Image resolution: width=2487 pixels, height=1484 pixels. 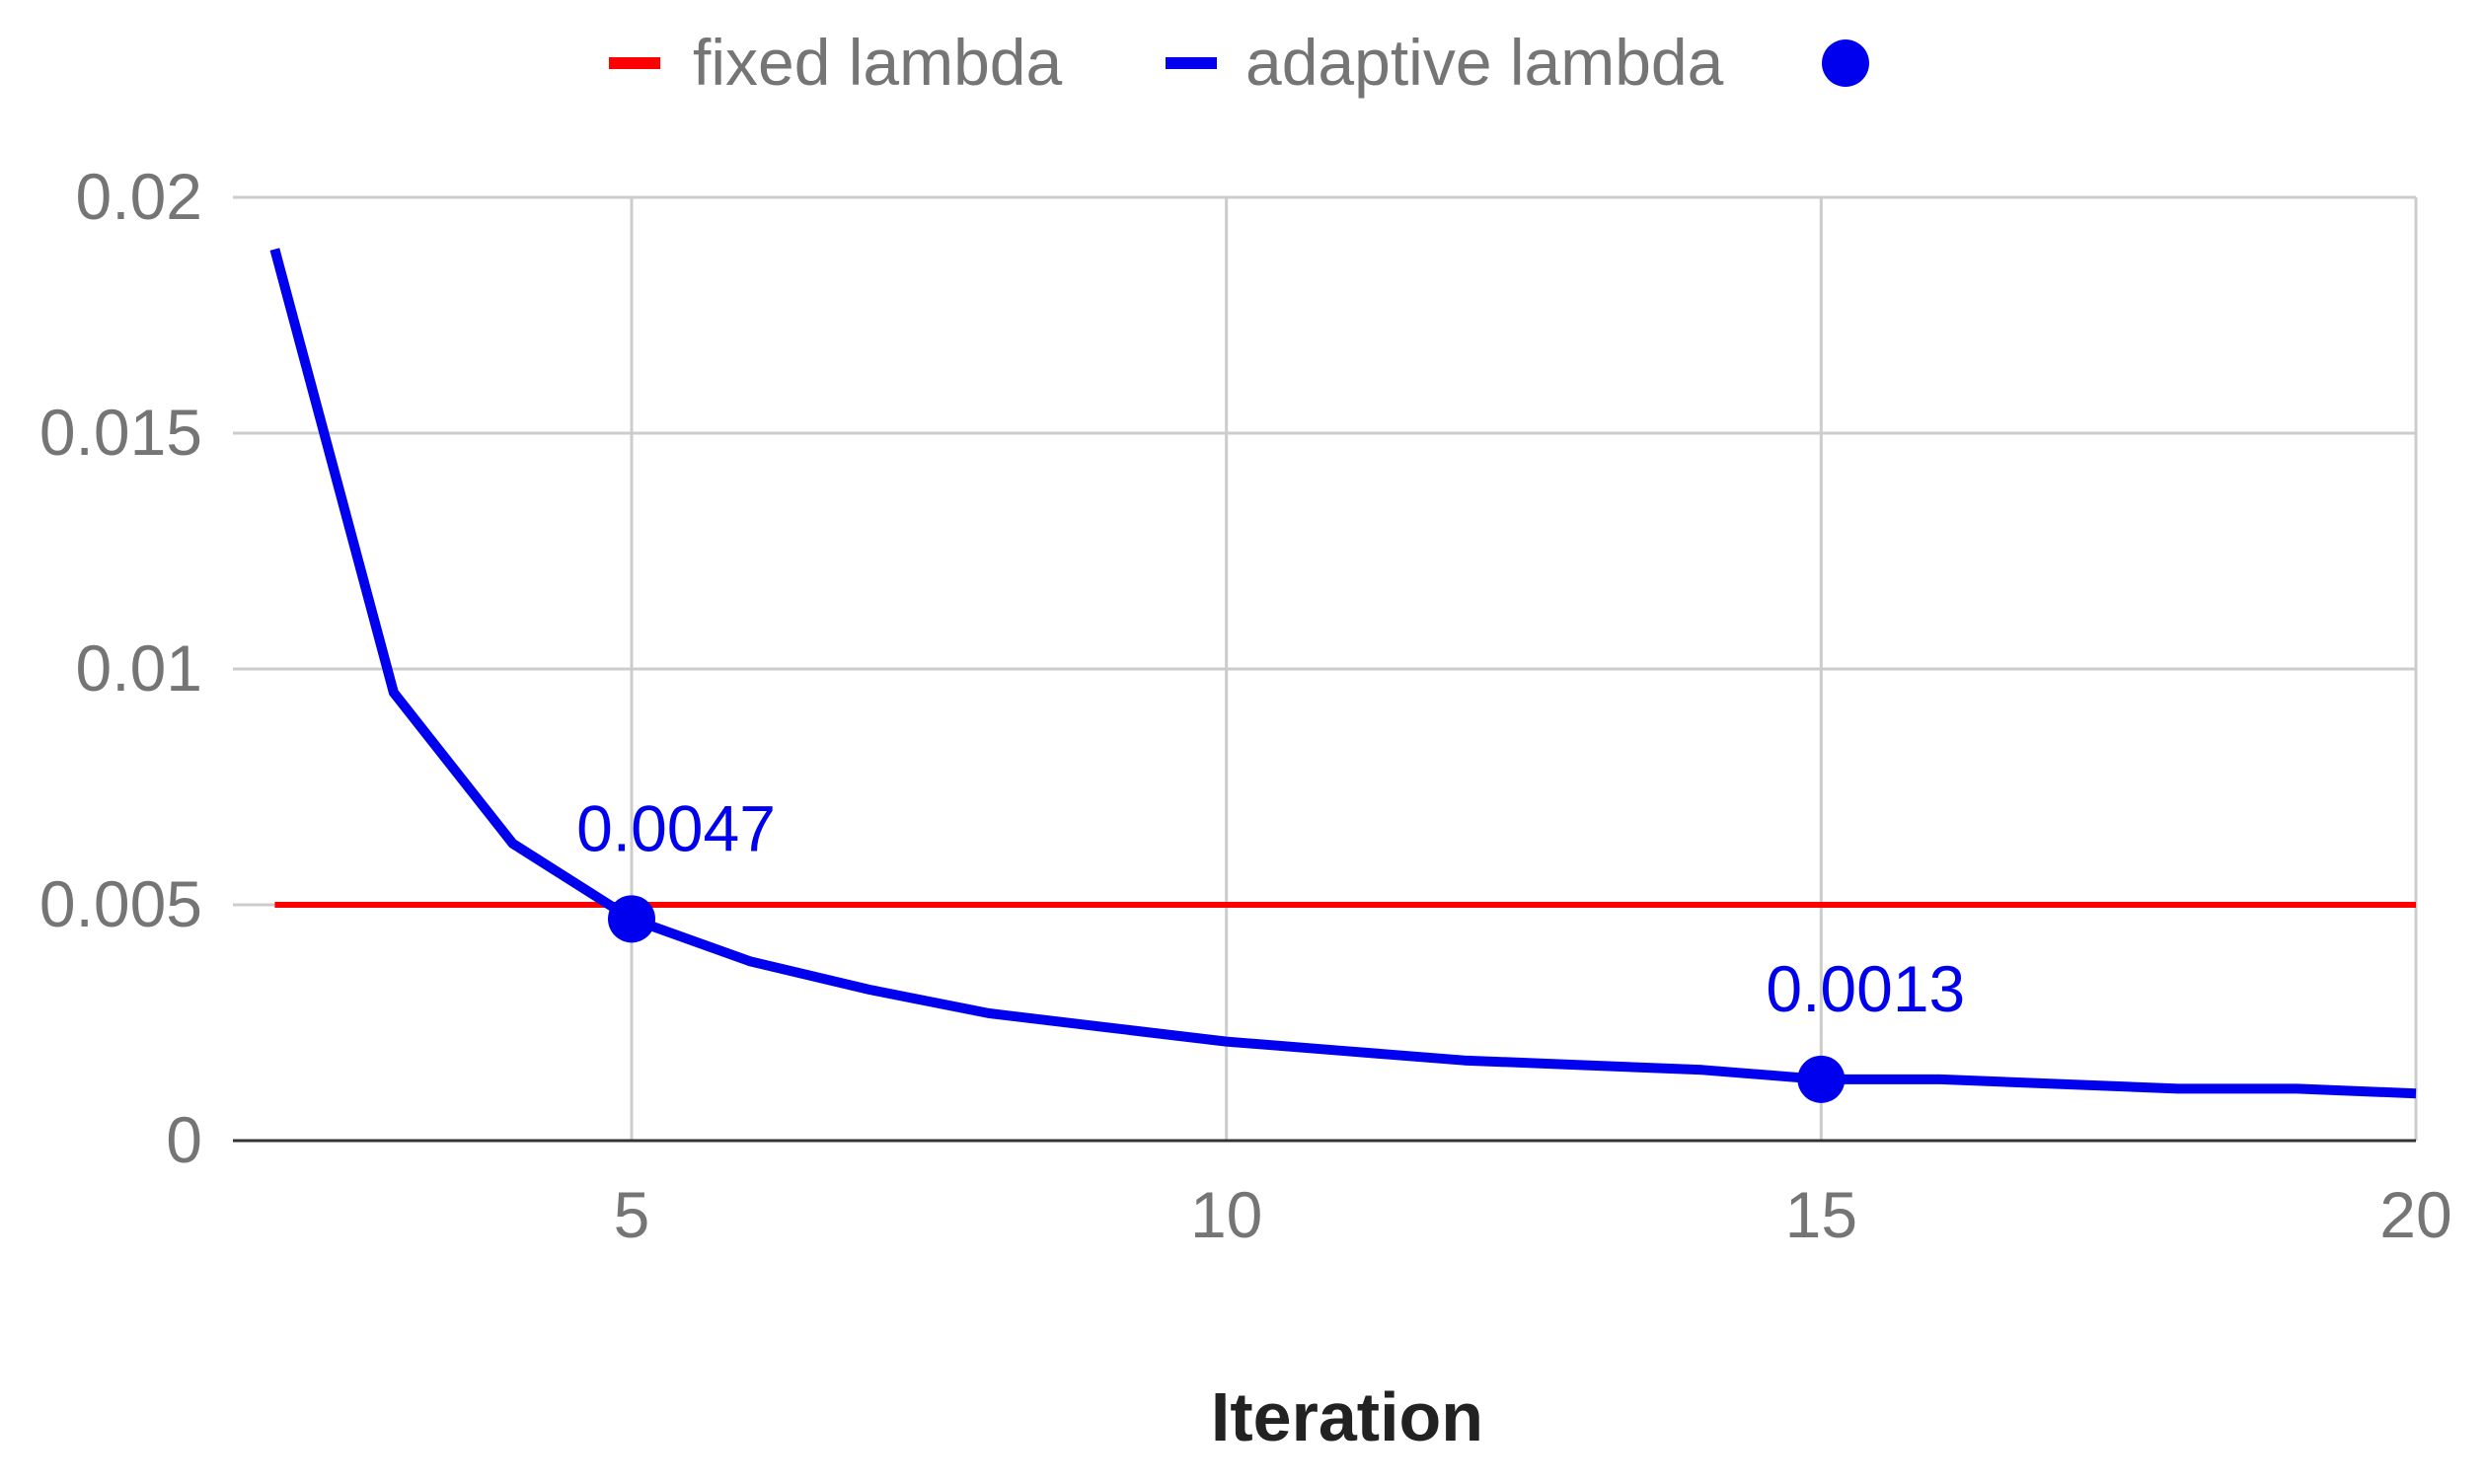 What do you see at coordinates (1865, 988) in the screenshot?
I see `data-label: 0.0013` at bounding box center [1865, 988].